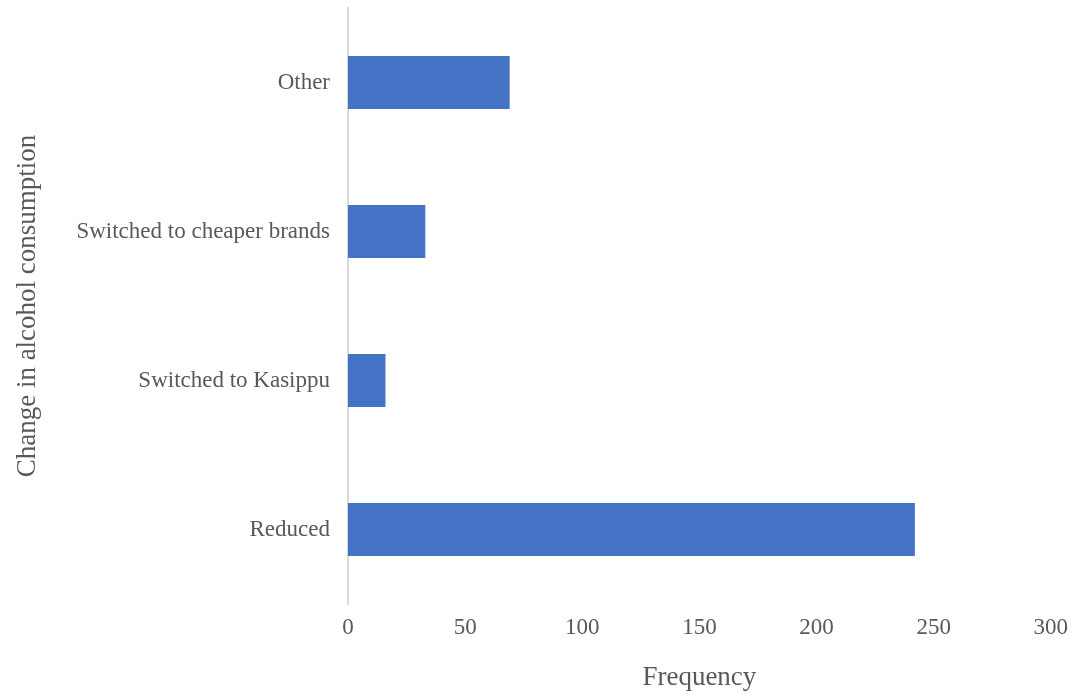  Describe the element at coordinates (203, 230) in the screenshot. I see `y-tick-label: Switched to cheaper brands` at that location.